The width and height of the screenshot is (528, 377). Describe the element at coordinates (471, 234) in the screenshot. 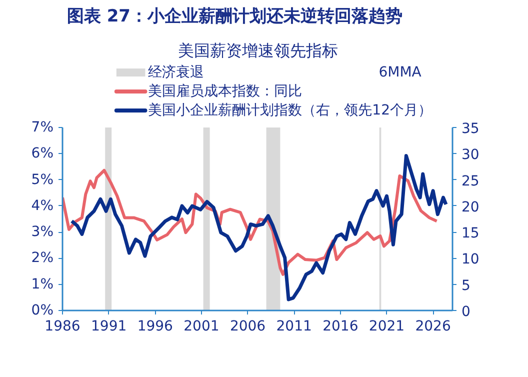

I see `y2-tick-label: 15` at that location.